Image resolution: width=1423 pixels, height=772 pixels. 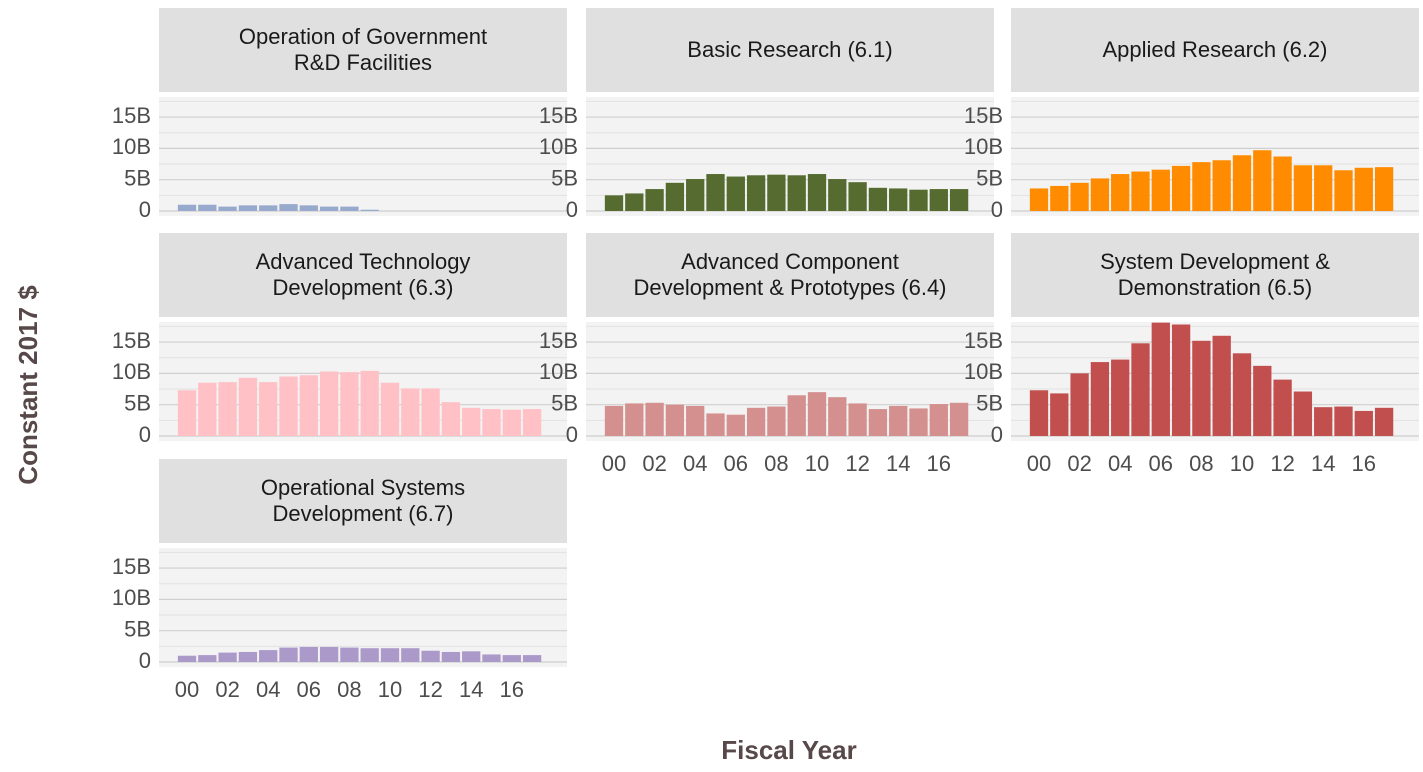 I want to click on facet-title: System Development & Demonstration (6.5), so click(x=1215, y=275).